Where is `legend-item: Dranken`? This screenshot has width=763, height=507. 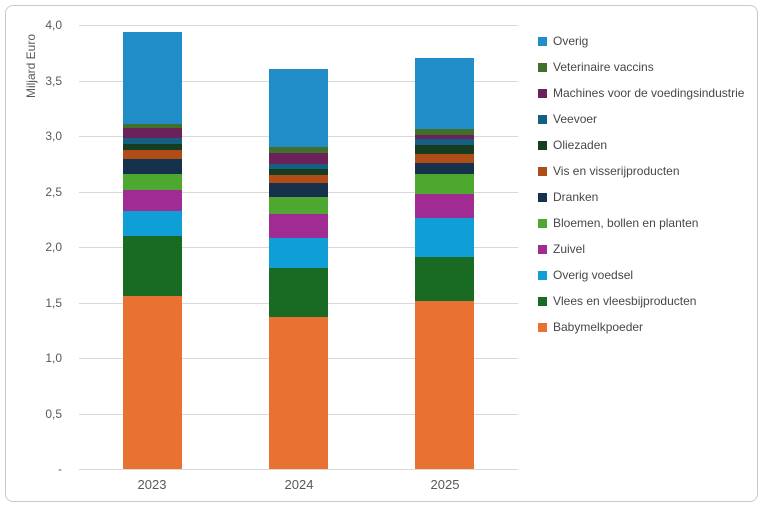
legend-item: Dranken is located at coordinates (641, 197).